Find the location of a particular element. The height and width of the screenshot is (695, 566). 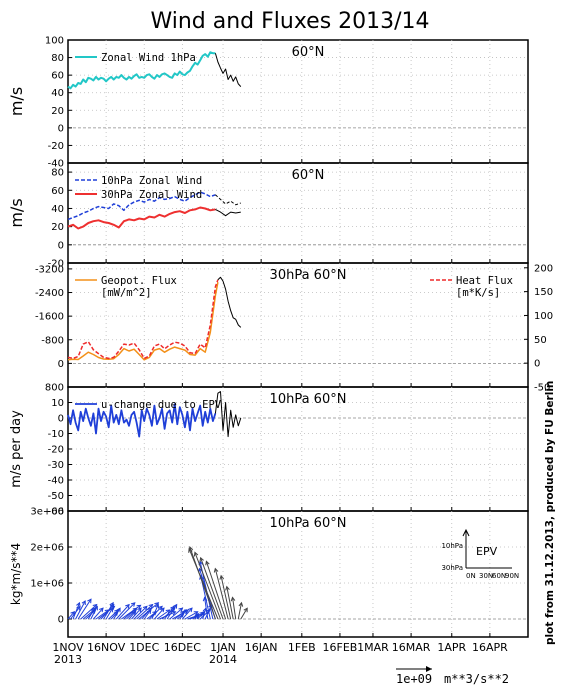

y-tick-label: -60 is located at coordinates (56, 512).